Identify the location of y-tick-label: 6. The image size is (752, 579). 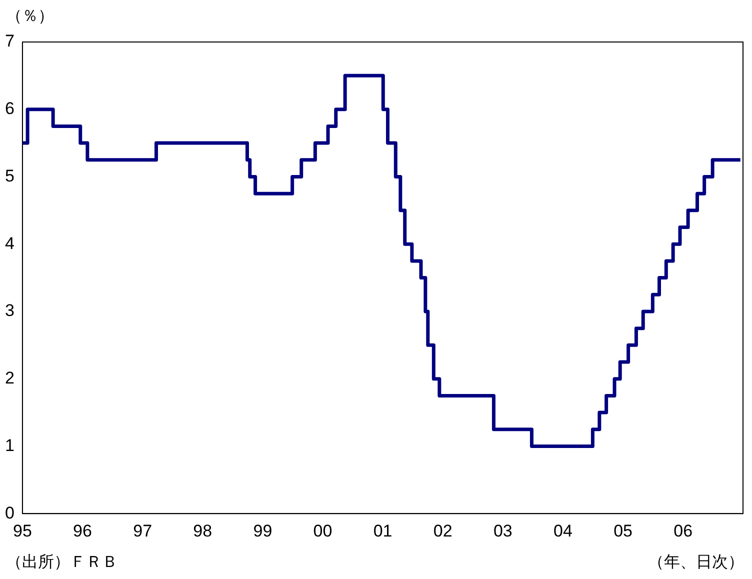
(9, 108).